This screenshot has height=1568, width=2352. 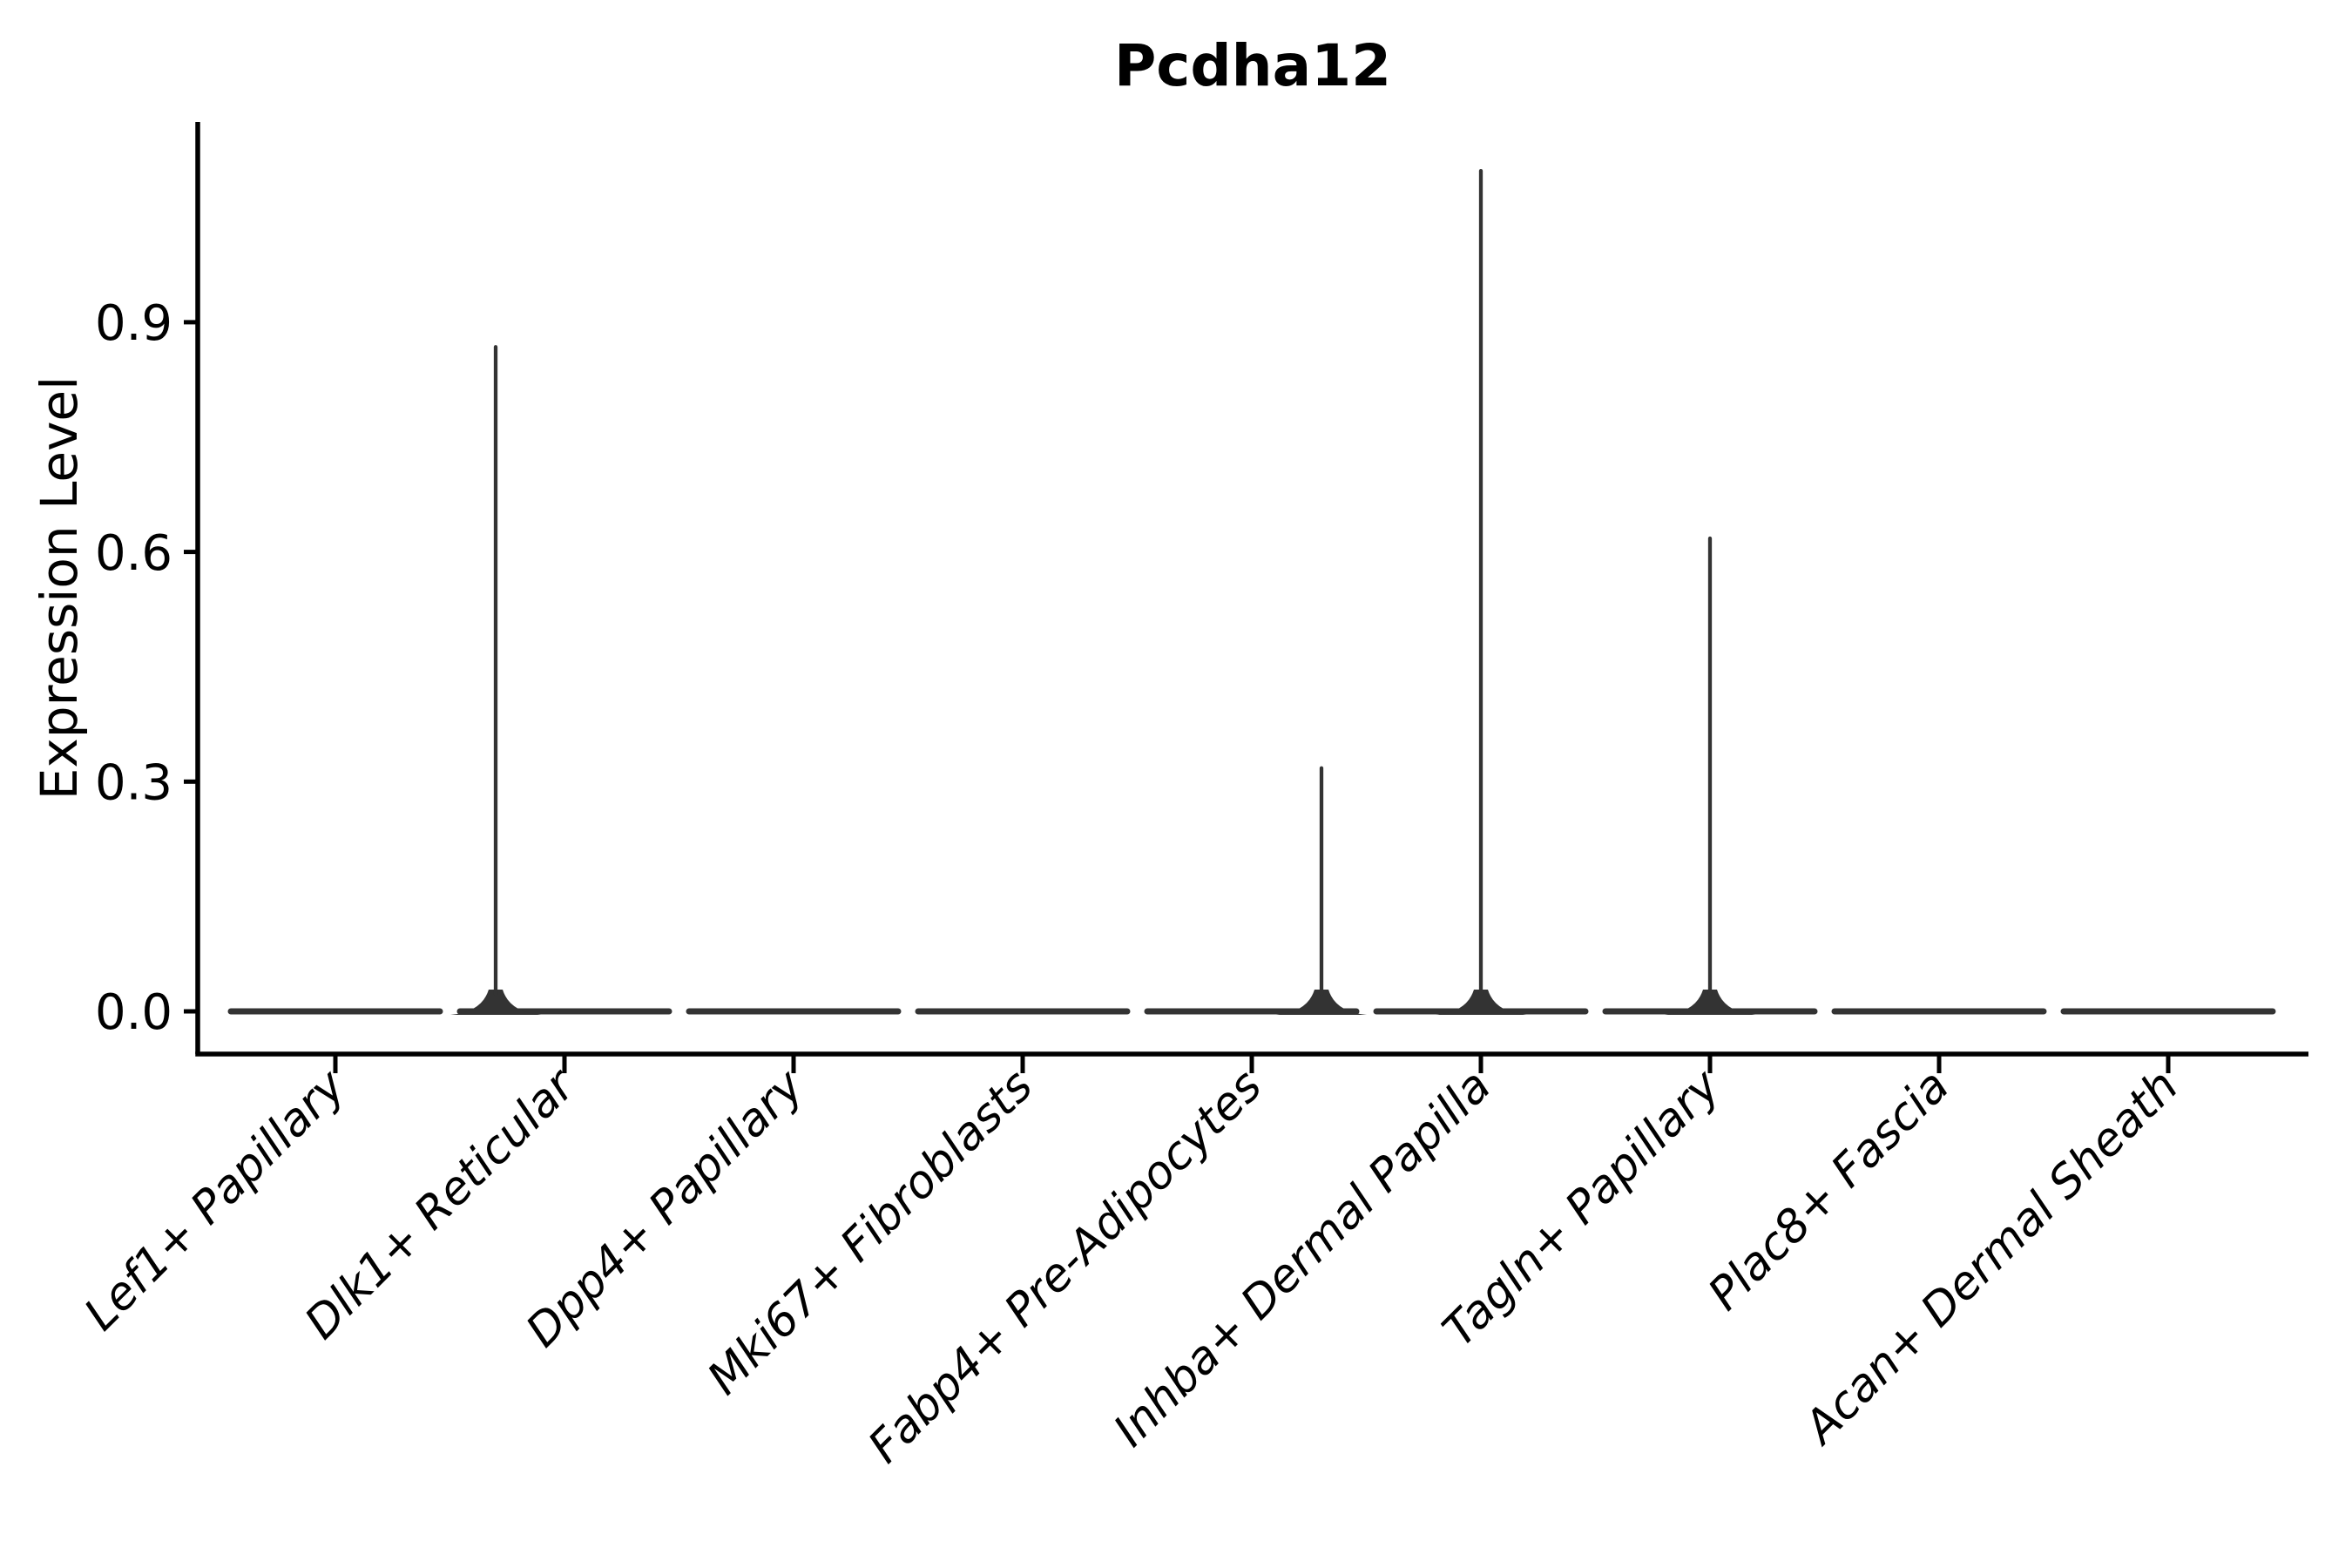 What do you see at coordinates (134, 324) in the screenshot?
I see `y-tick-label: 0.9` at bounding box center [134, 324].